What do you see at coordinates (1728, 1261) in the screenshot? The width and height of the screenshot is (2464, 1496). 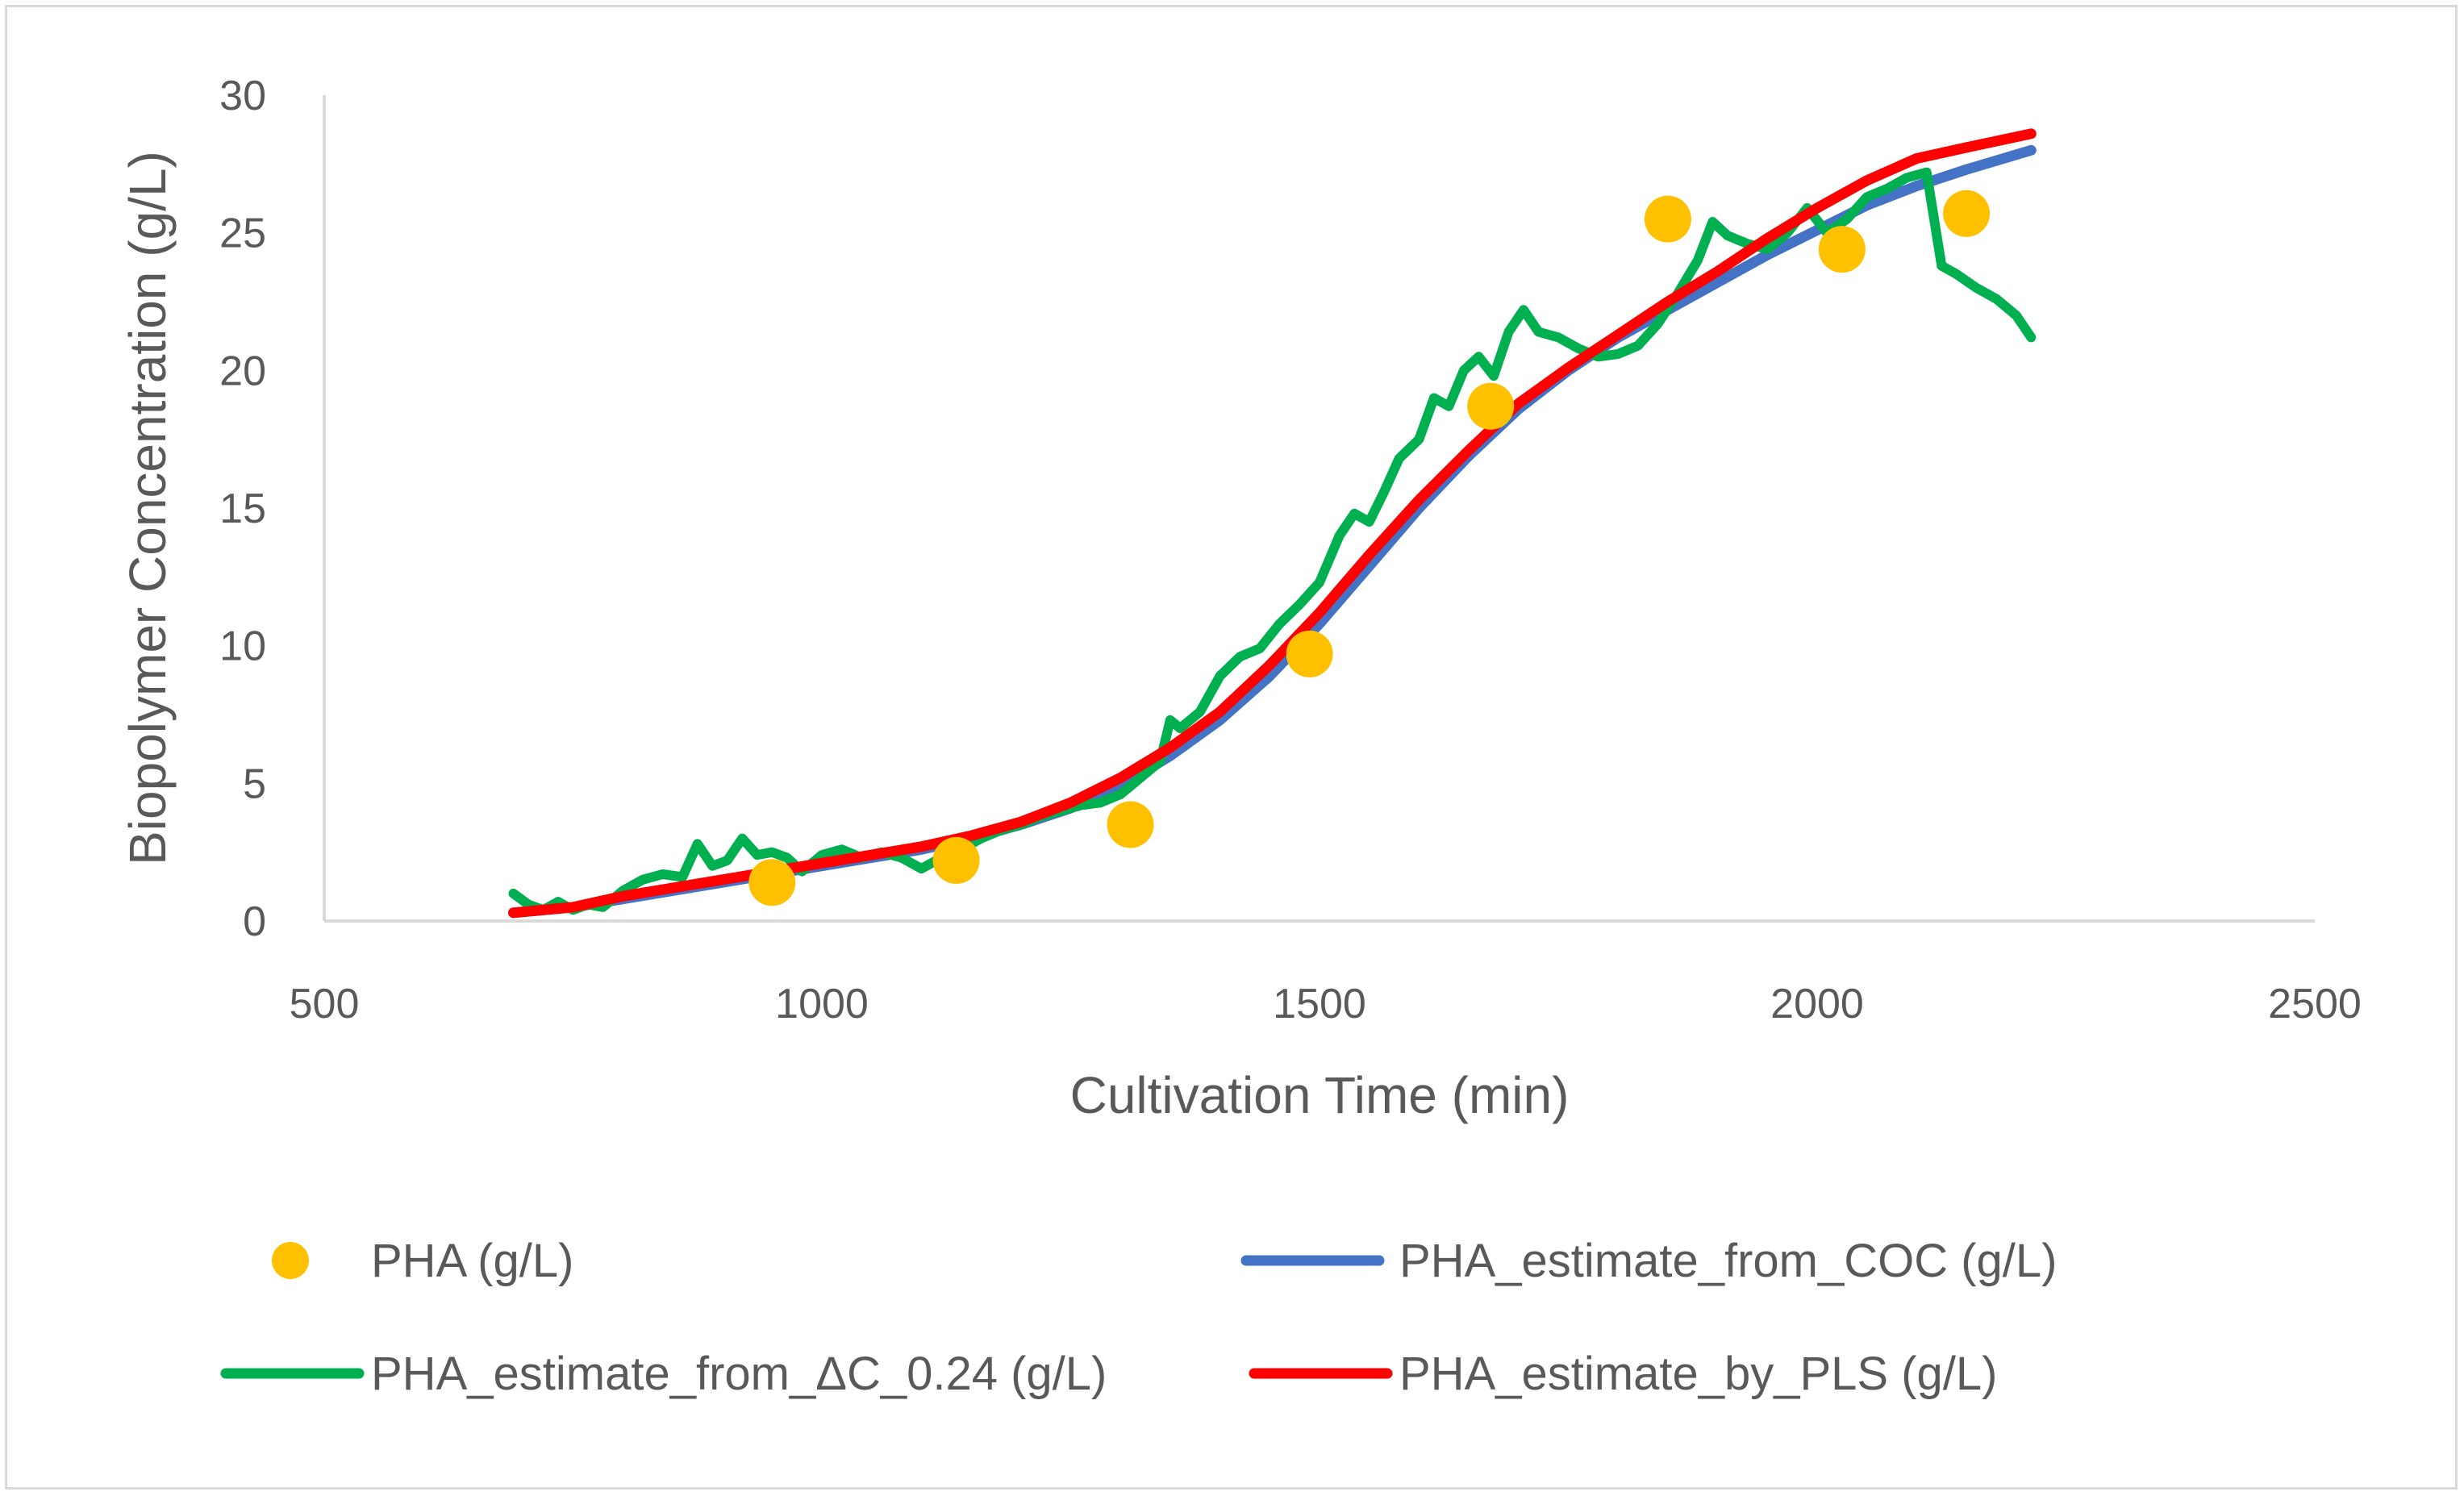 I see `legend-label: PHA_estimate_from_COC (g/L)` at bounding box center [1728, 1261].